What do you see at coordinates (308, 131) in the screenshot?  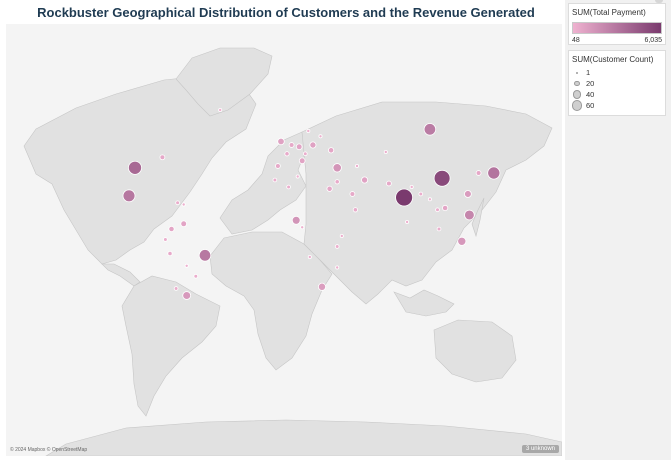 I see `marker-sweden: Sweden` at bounding box center [308, 131].